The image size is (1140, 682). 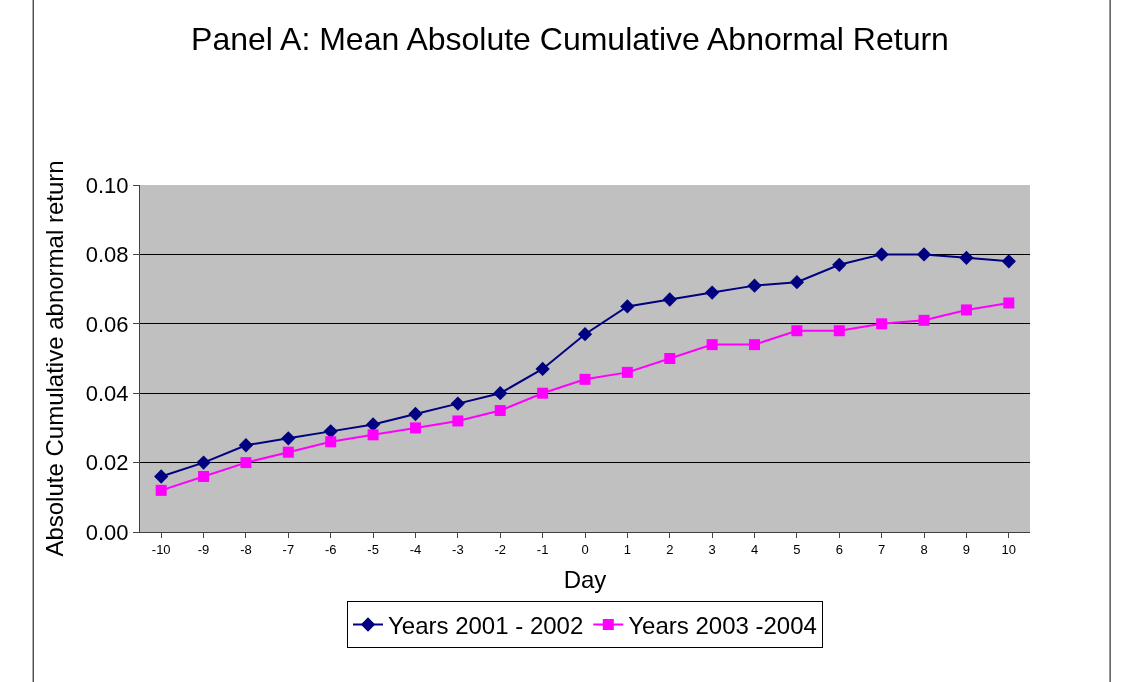 I want to click on legend-label: Years 2001 - 2002, so click(x=486, y=625).